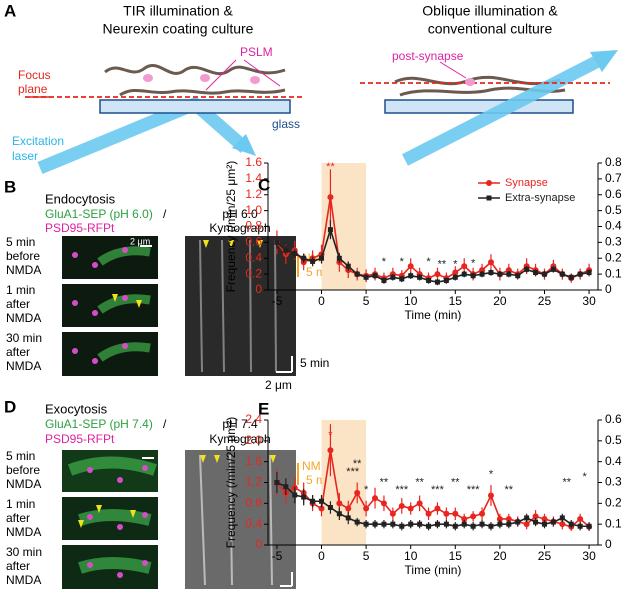  I want to click on panel-label: C, so click(264, 184).